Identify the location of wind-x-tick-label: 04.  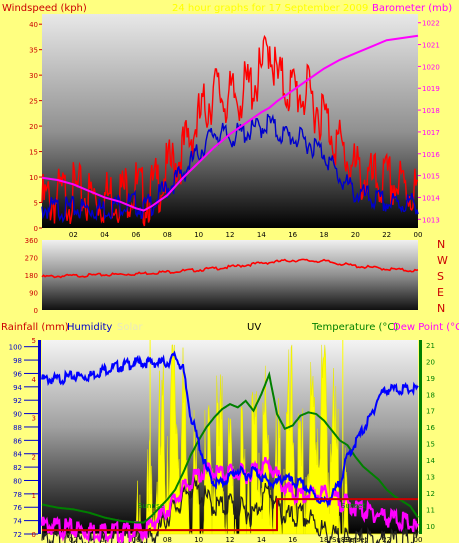
(104, 235).